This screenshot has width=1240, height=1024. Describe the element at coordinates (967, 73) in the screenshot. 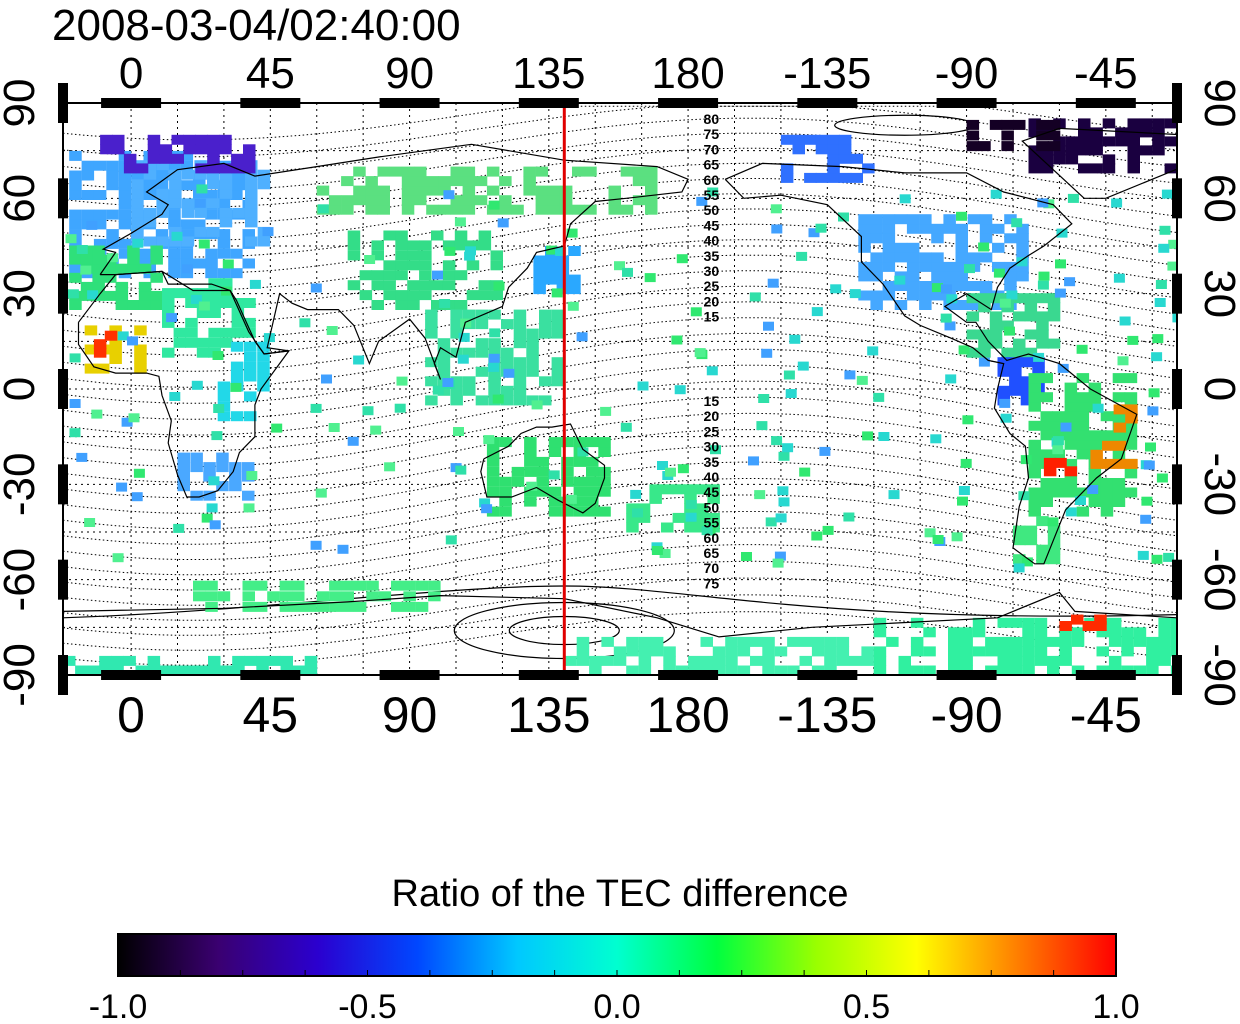

I see `lon-label-top: -90` at that location.